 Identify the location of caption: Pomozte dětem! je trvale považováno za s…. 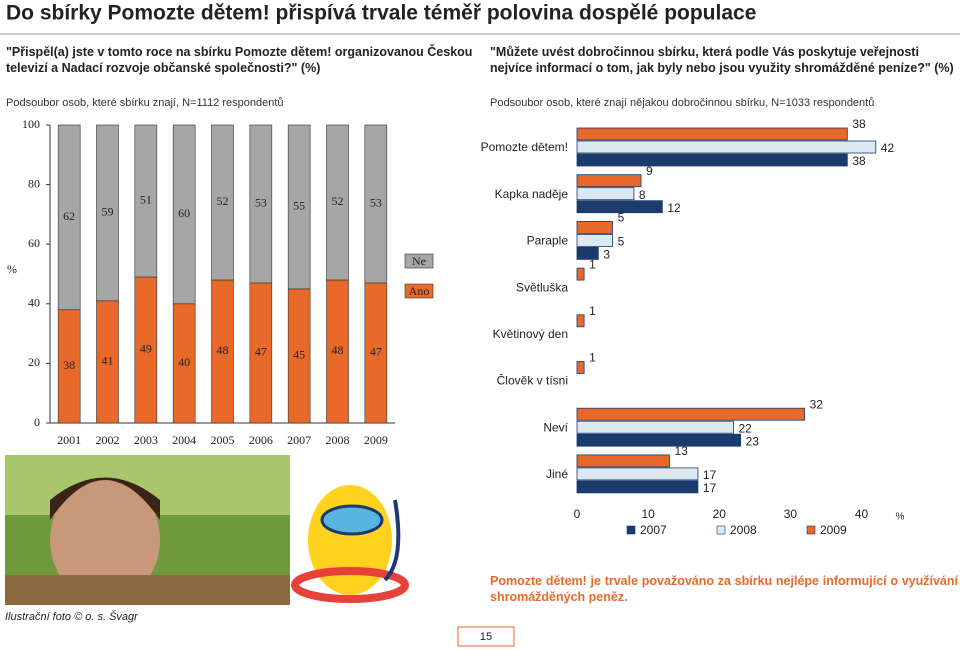
(724, 589).